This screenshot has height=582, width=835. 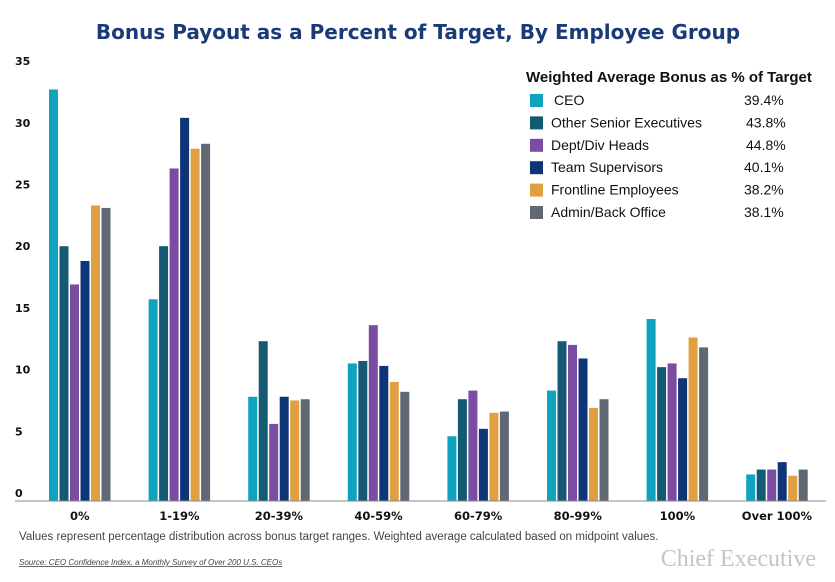 What do you see at coordinates (80, 516) in the screenshot?
I see `x-tick-label: 0%` at bounding box center [80, 516].